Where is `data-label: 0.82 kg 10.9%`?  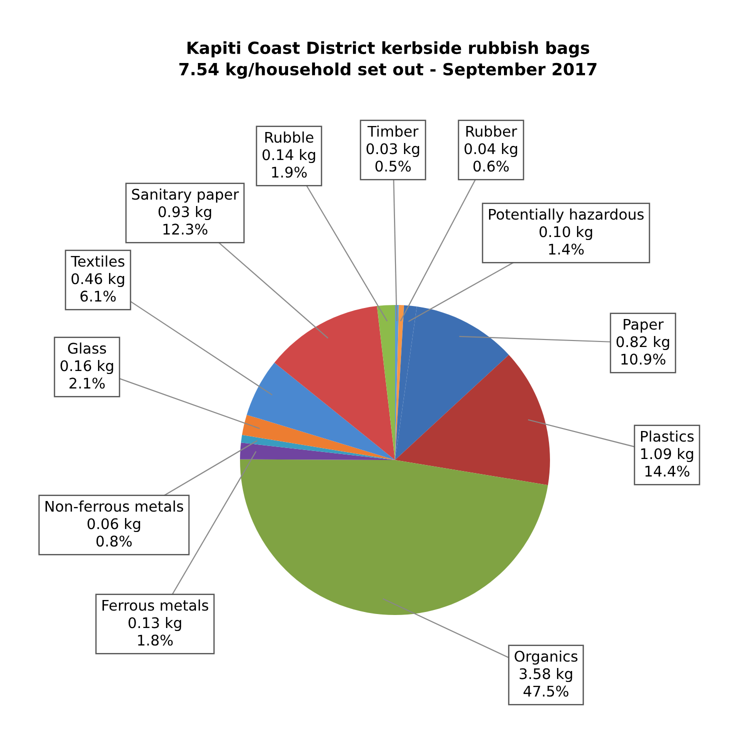 data-label: 0.82 kg 10.9% is located at coordinates (643, 350).